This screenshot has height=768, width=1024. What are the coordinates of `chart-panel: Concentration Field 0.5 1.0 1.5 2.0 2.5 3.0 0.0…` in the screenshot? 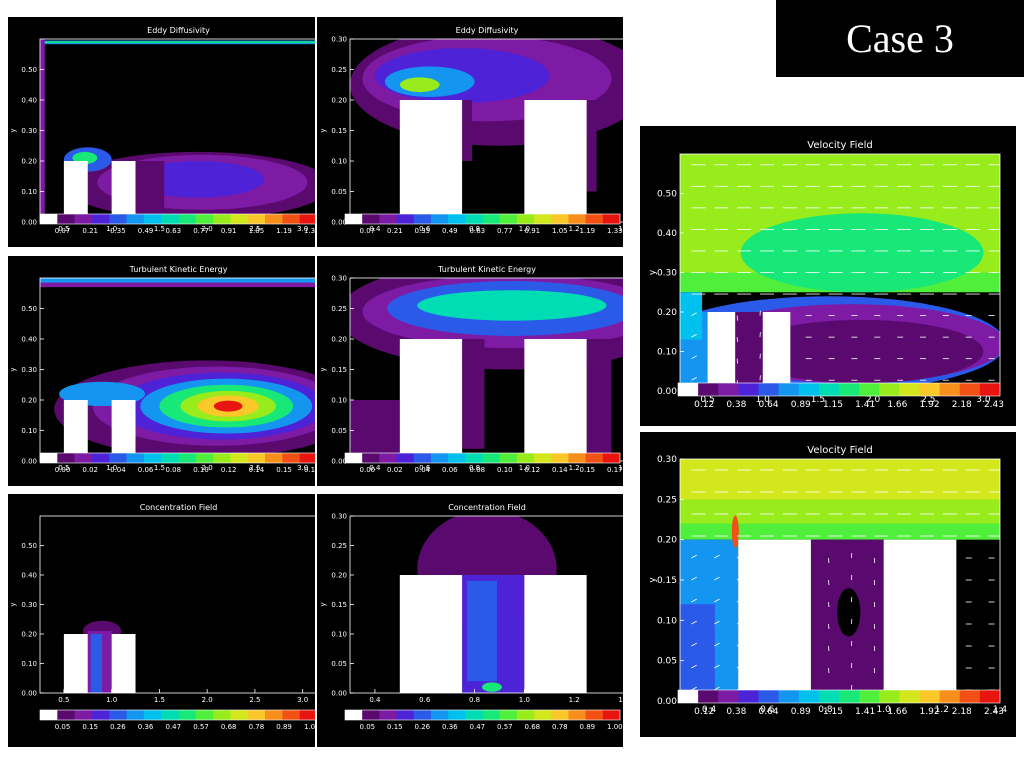 It's located at (161, 620).